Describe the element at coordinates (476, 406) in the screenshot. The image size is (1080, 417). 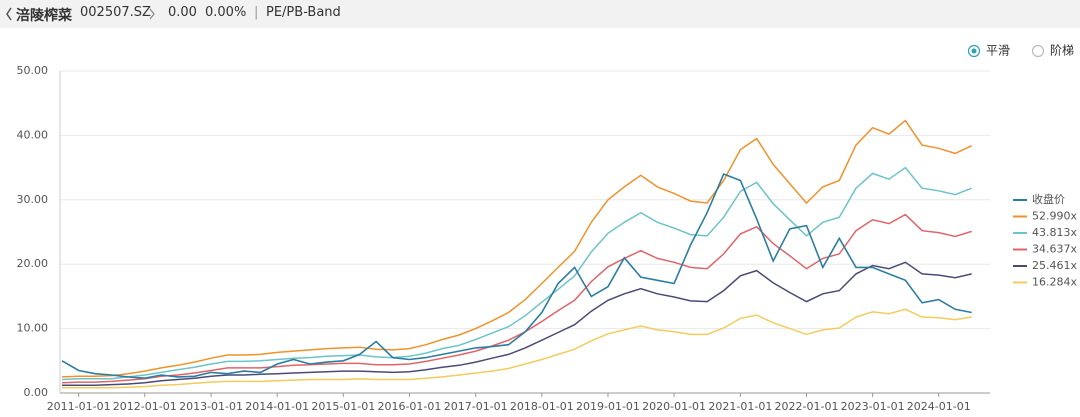
I see `x-tick-label: 2017-01-01` at that location.